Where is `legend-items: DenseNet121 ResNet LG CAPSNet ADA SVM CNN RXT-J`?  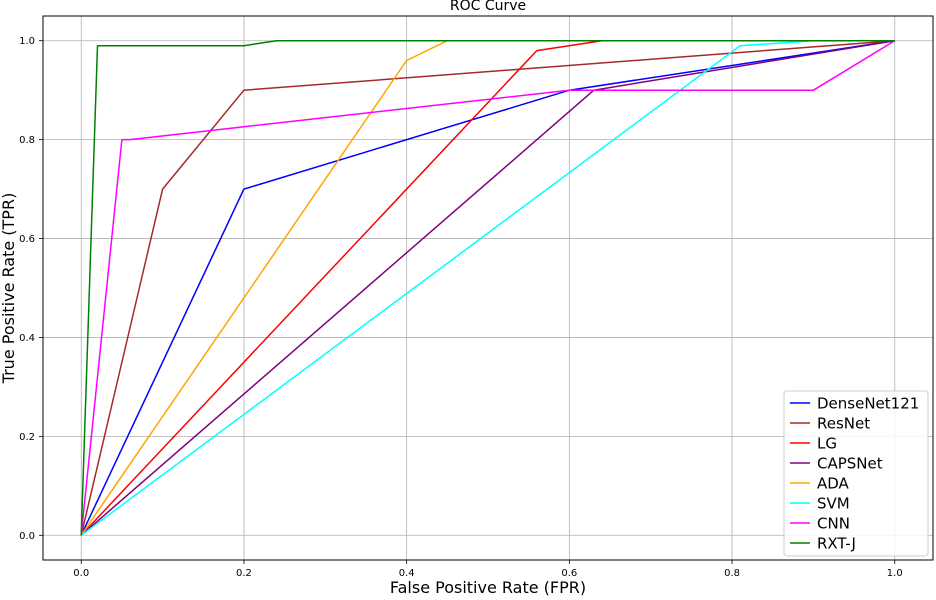 legend-items: DenseNet121 ResNet LG CAPSNet ADA SVM CNN RXT-J is located at coordinates (854, 474).